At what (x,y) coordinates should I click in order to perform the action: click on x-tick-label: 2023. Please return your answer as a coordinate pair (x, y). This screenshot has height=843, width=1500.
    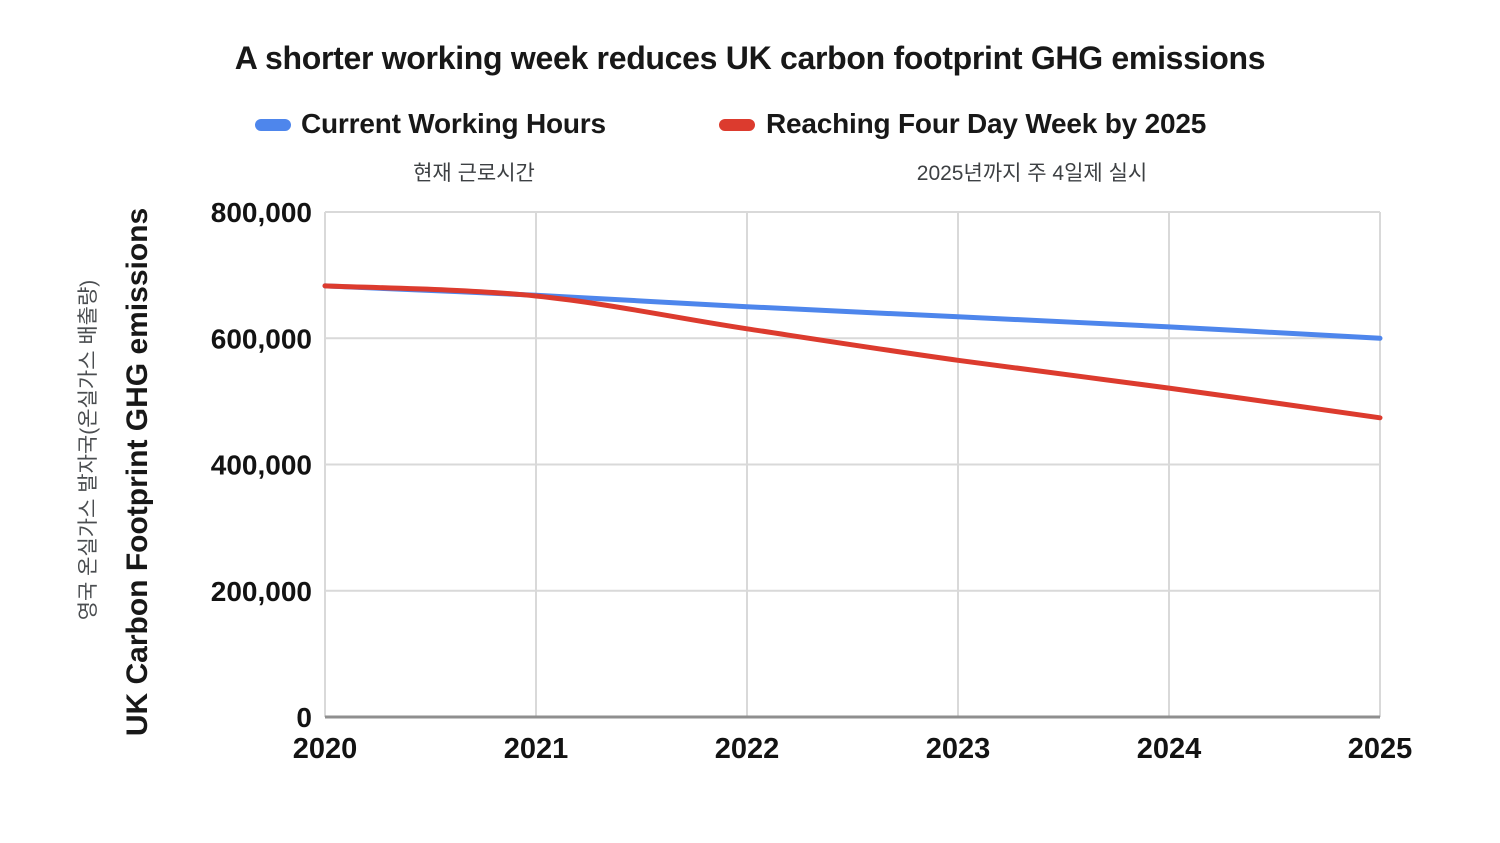
    Looking at the image, I should click on (958, 749).